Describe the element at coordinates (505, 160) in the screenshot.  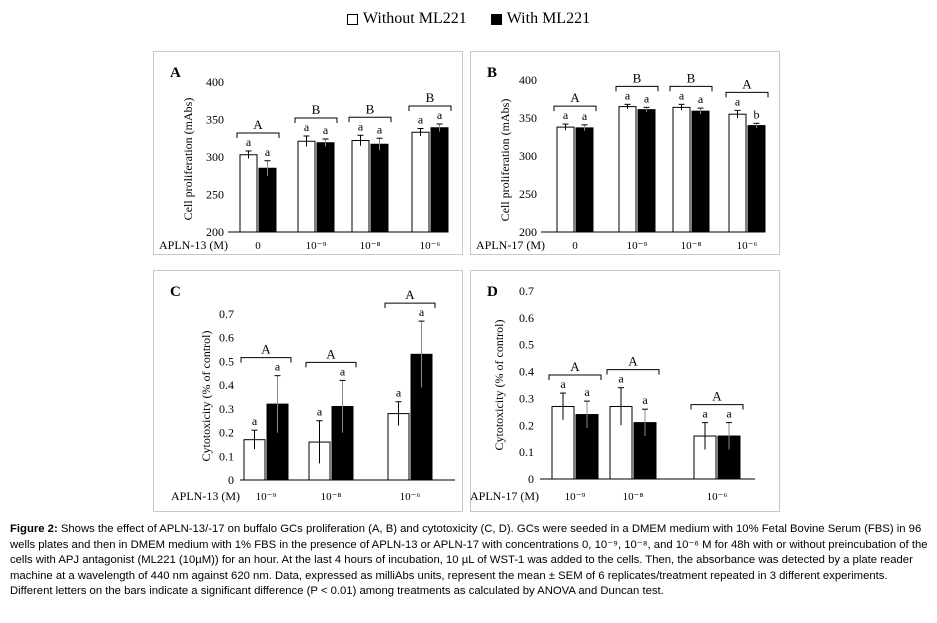
I see `y-axis-label-b: Cell proliferation (mAbs)` at that location.